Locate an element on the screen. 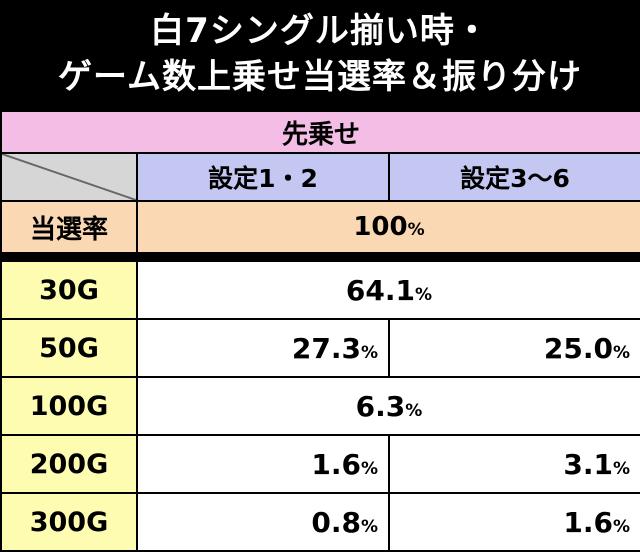 The width and height of the screenshot is (640, 552). table-row: 300G 0.8% 1.6% is located at coordinates (320, 522).